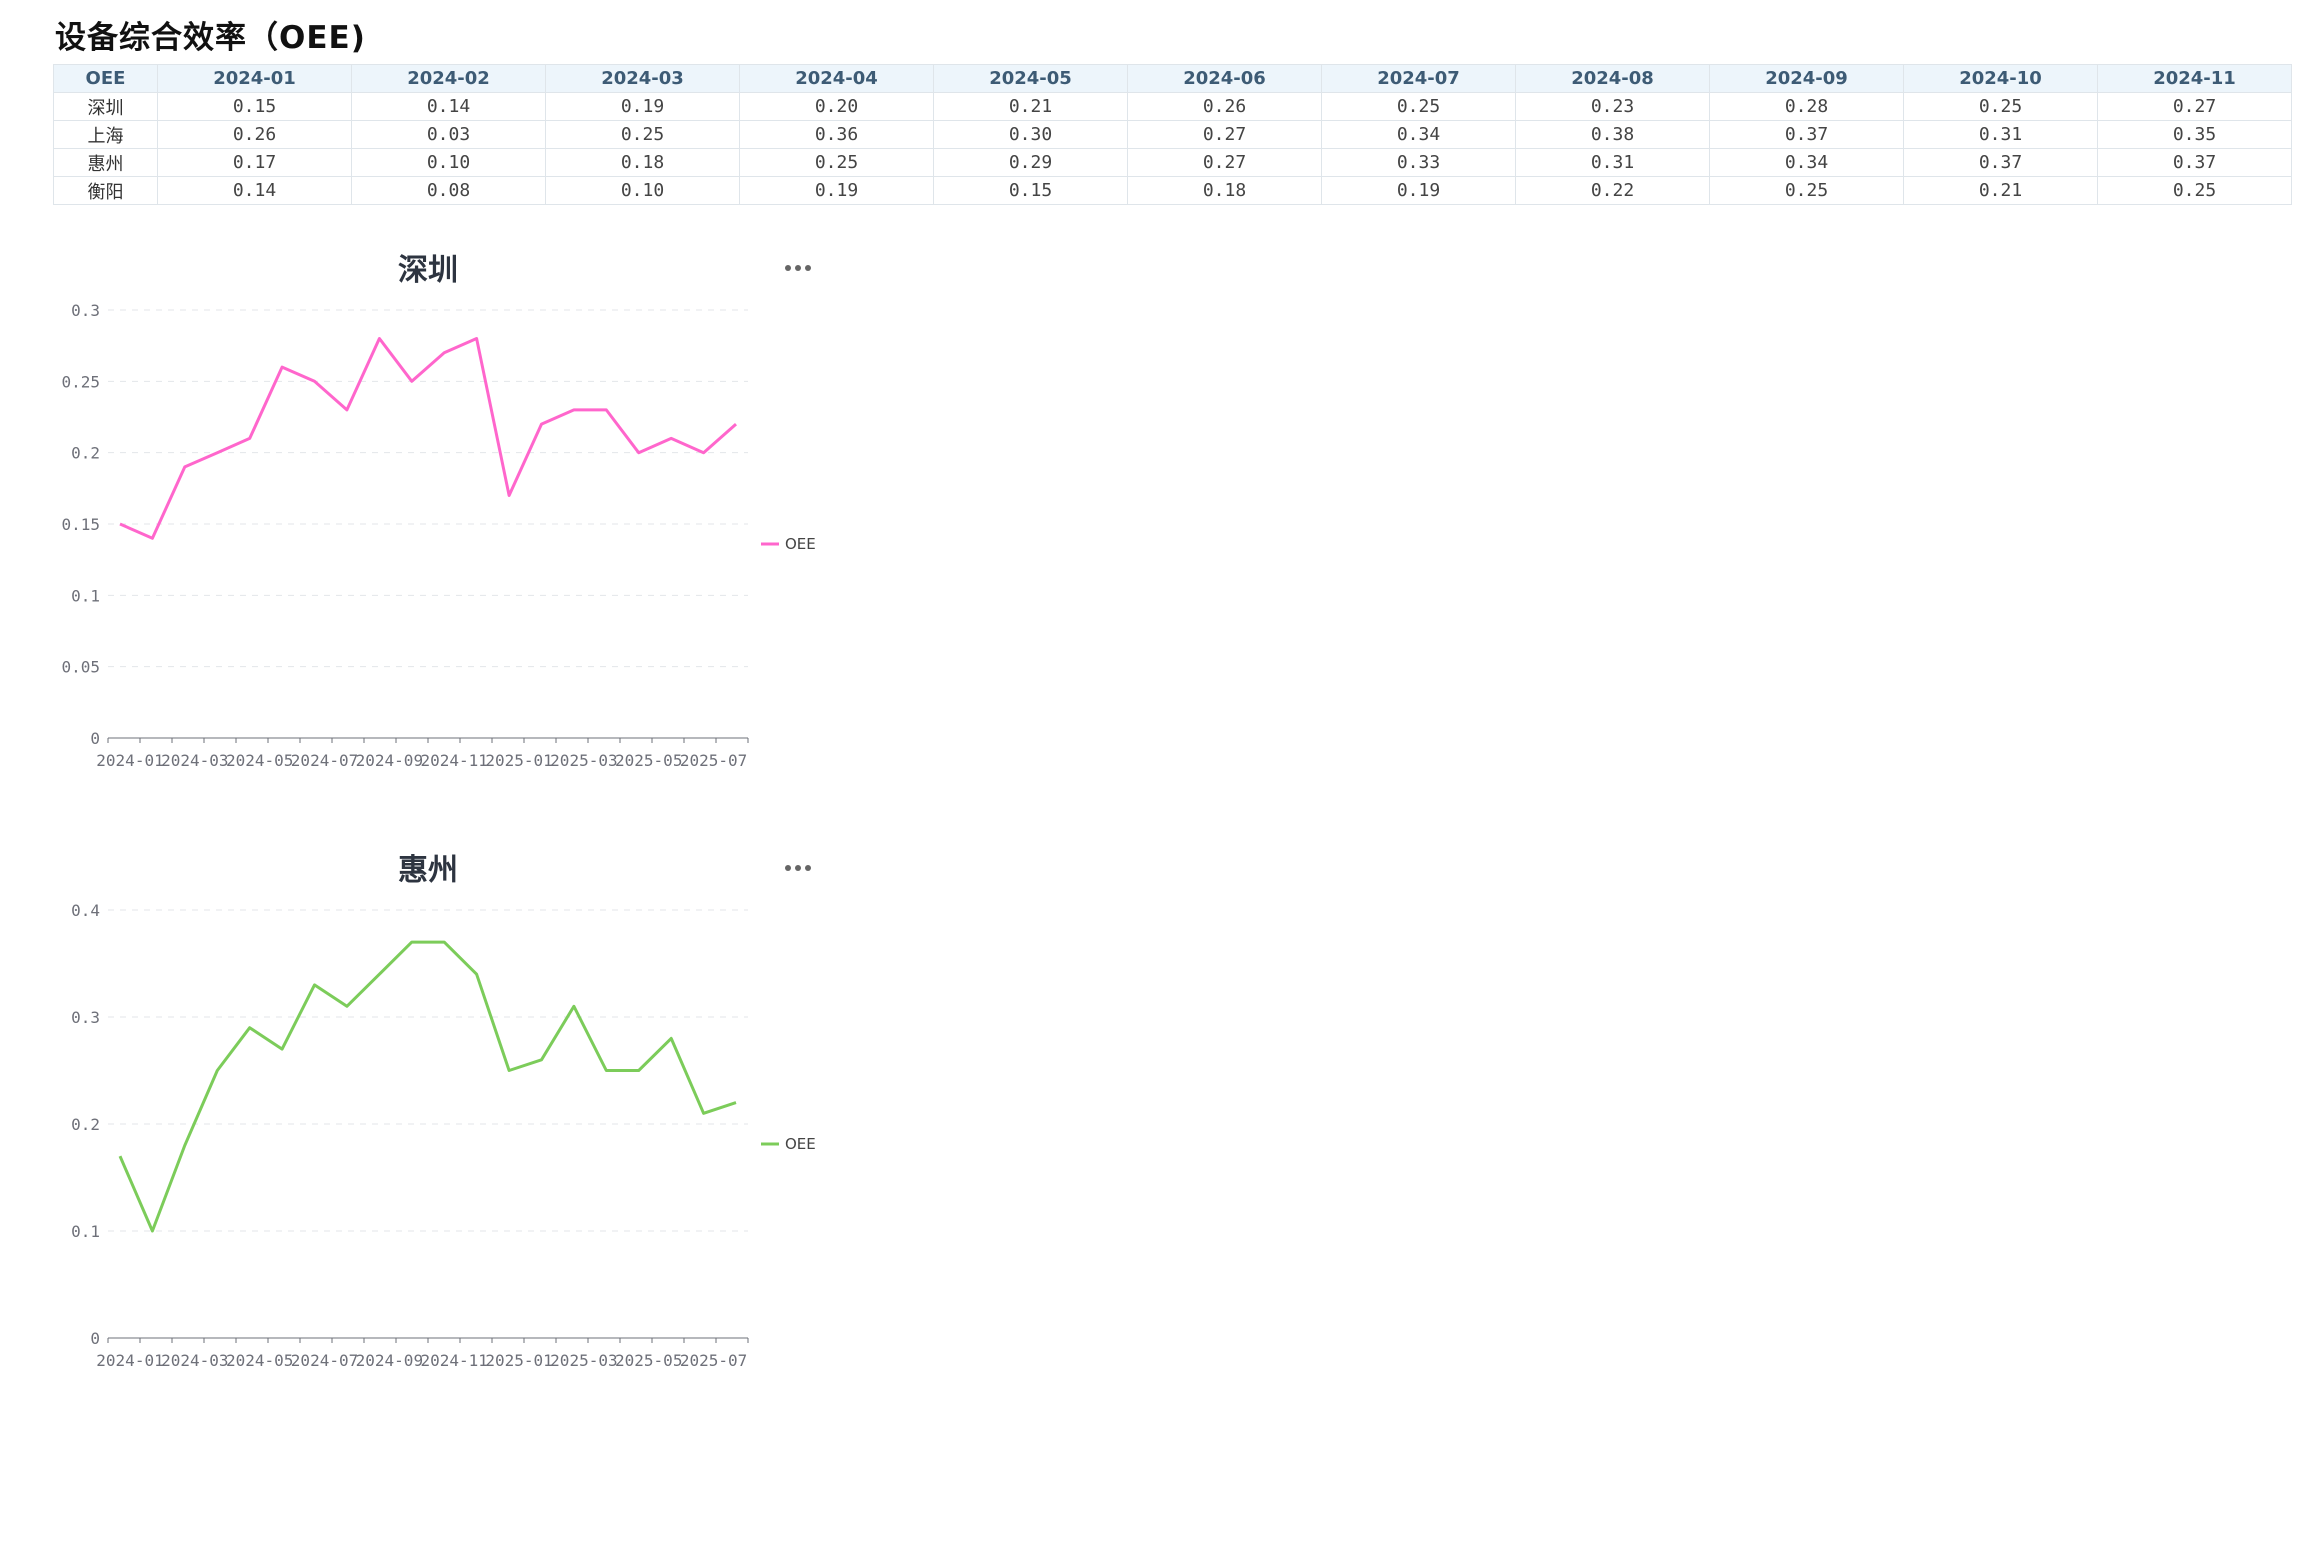 This screenshot has width=2300, height=1546. Describe the element at coordinates (453, 1360) in the screenshot. I see `x-tick-label: 2024-11` at that location.